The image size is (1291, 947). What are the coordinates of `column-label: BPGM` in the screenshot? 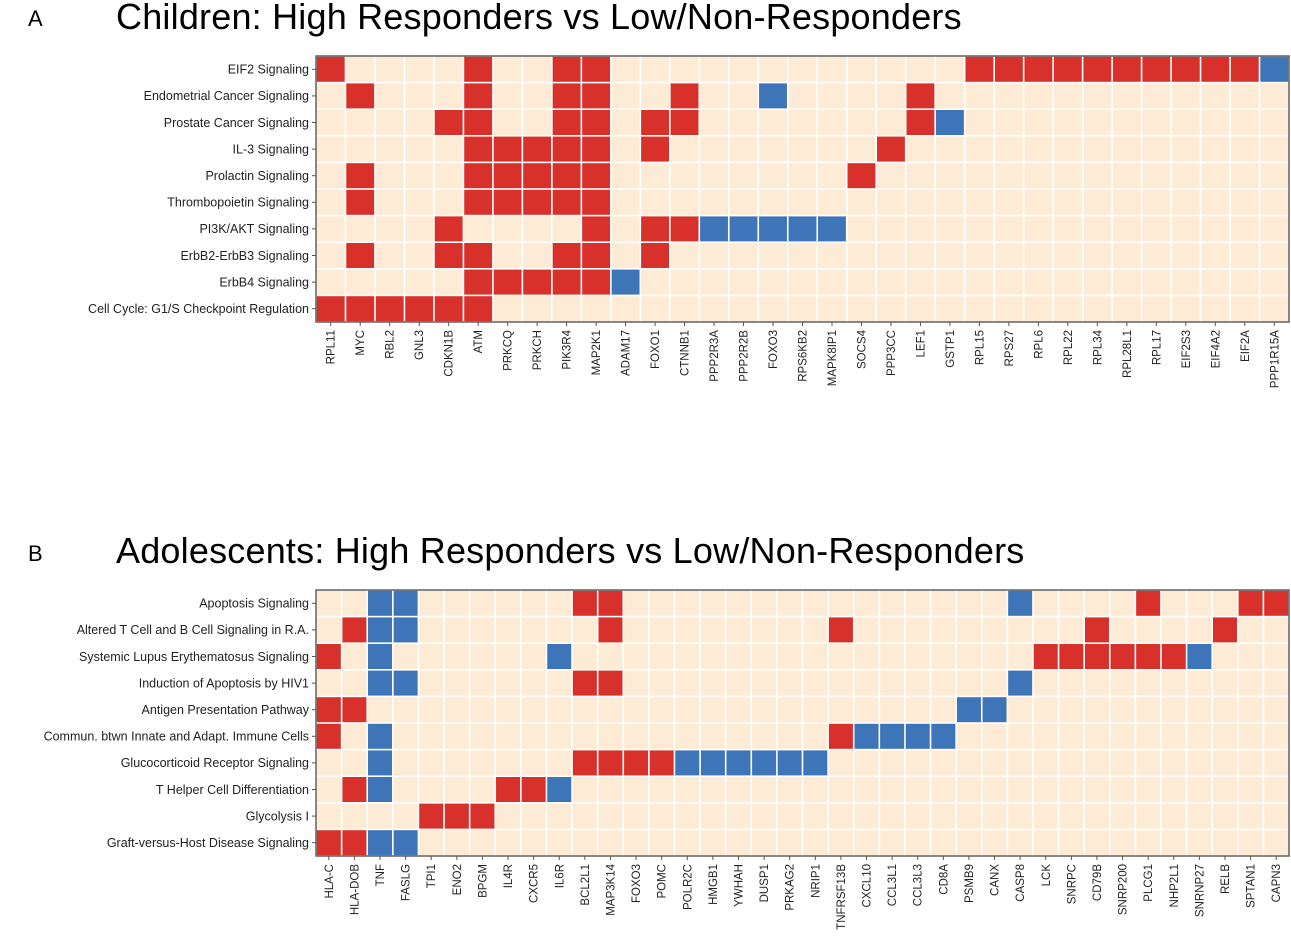 It's located at (483, 881).